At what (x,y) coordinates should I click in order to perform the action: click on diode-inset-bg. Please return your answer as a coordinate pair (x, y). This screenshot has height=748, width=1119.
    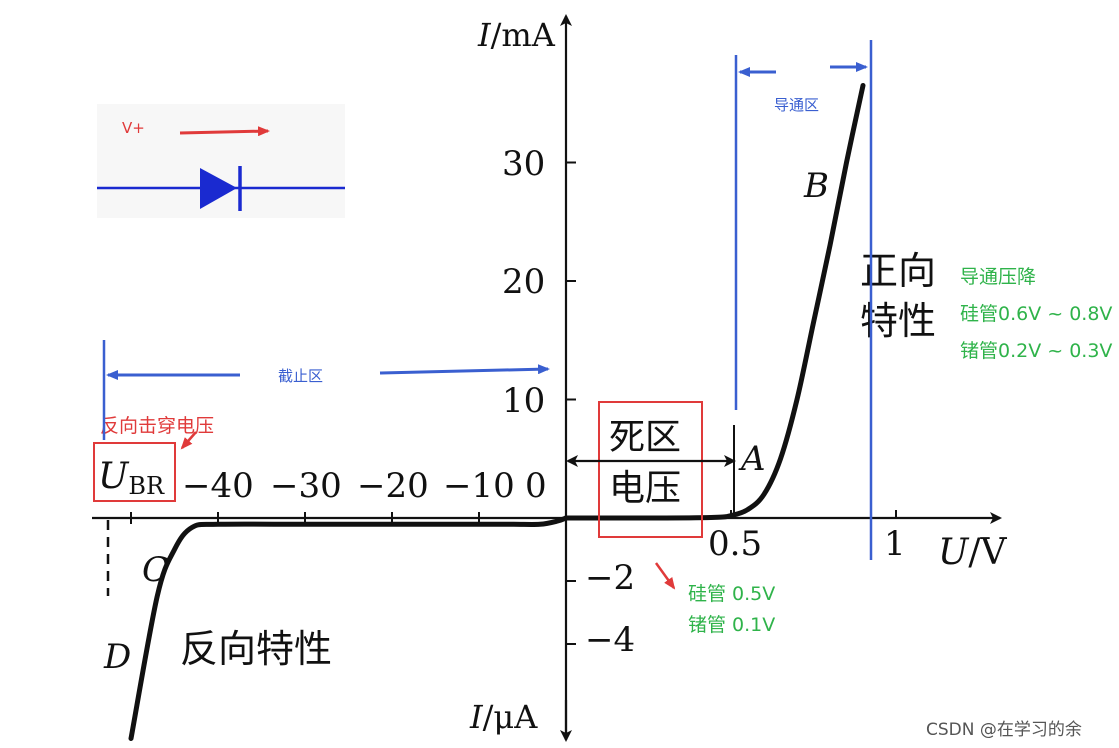
    Looking at the image, I should click on (221, 161).